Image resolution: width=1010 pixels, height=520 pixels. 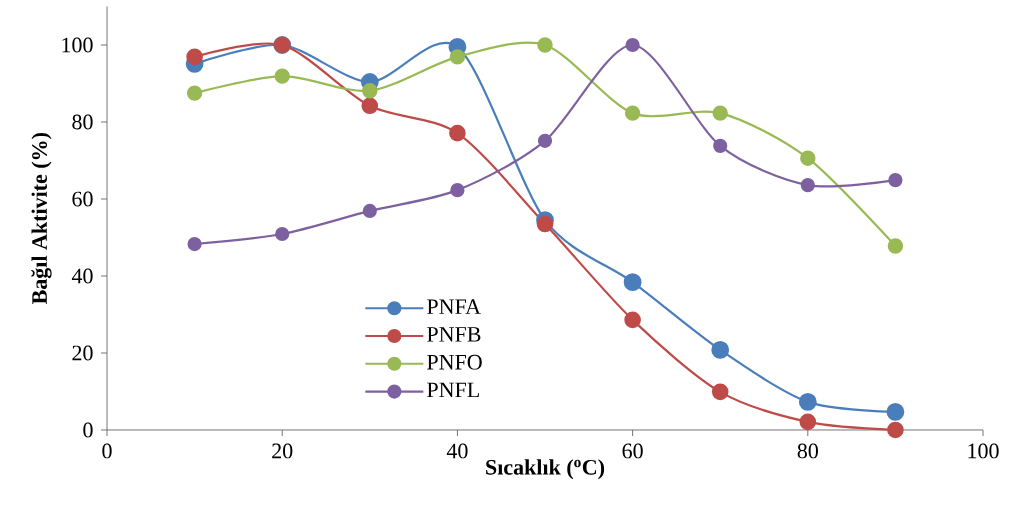 I want to click on legend-label: PNFL, so click(x=453, y=390).